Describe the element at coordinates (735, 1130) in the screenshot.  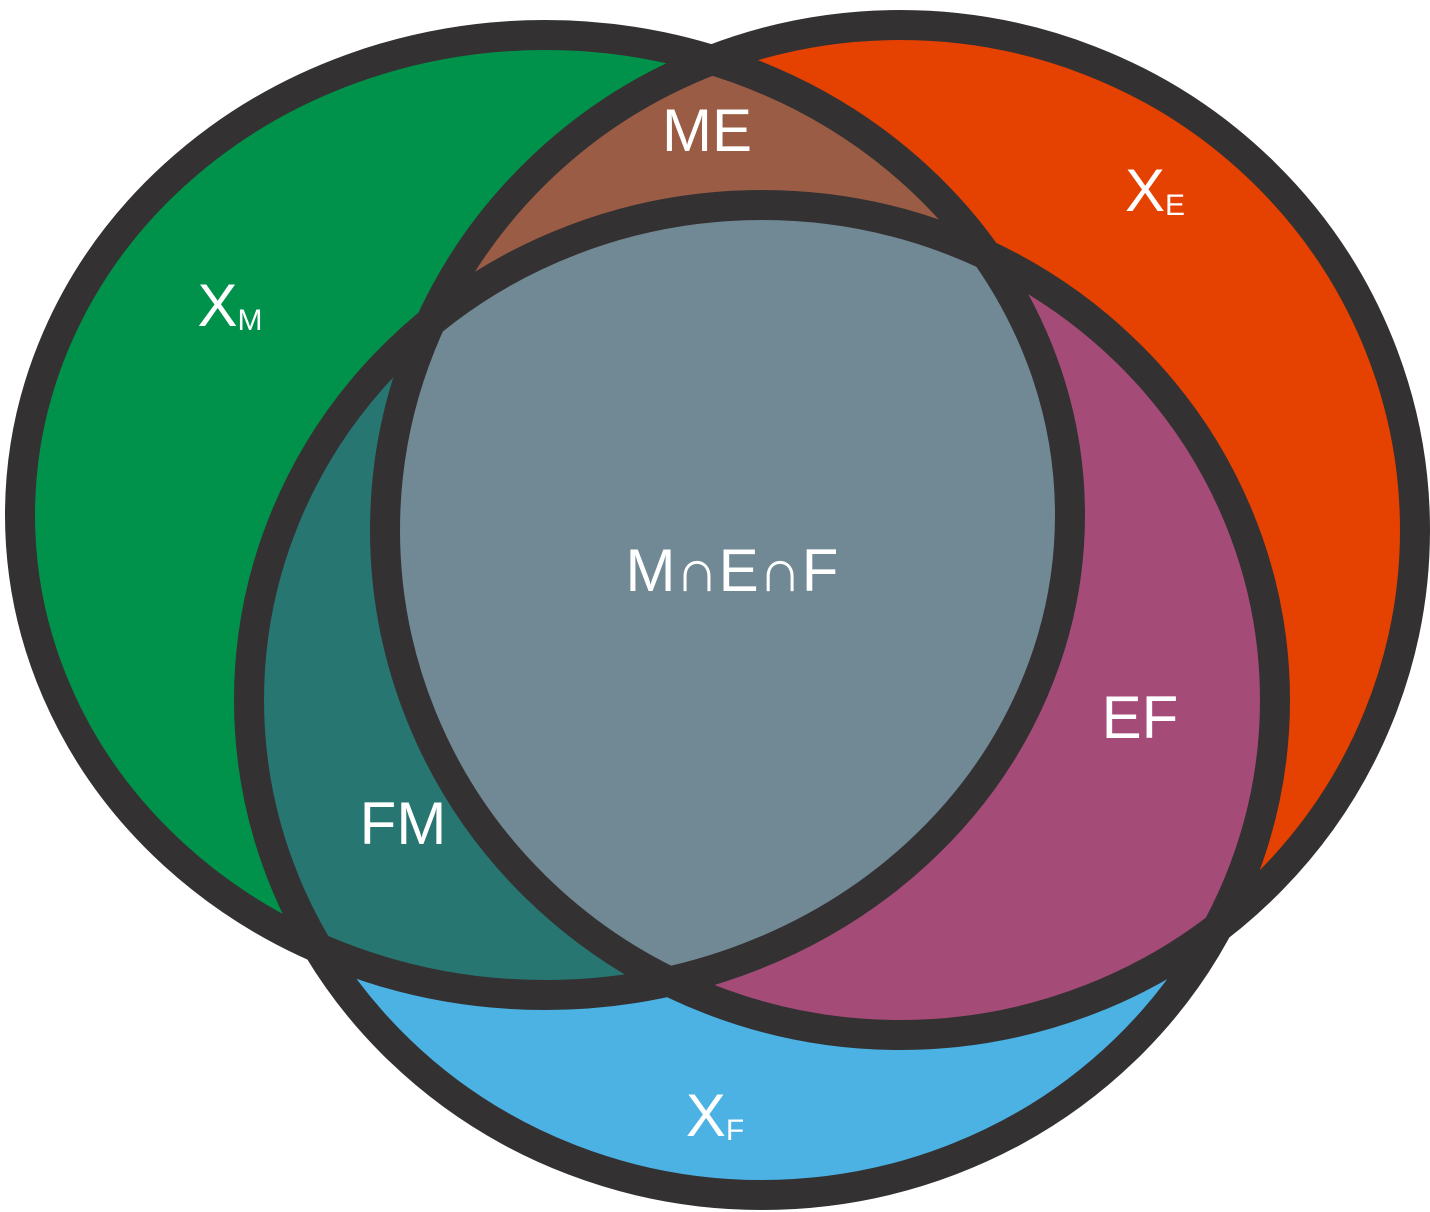
I see `label-subscript: F` at that location.